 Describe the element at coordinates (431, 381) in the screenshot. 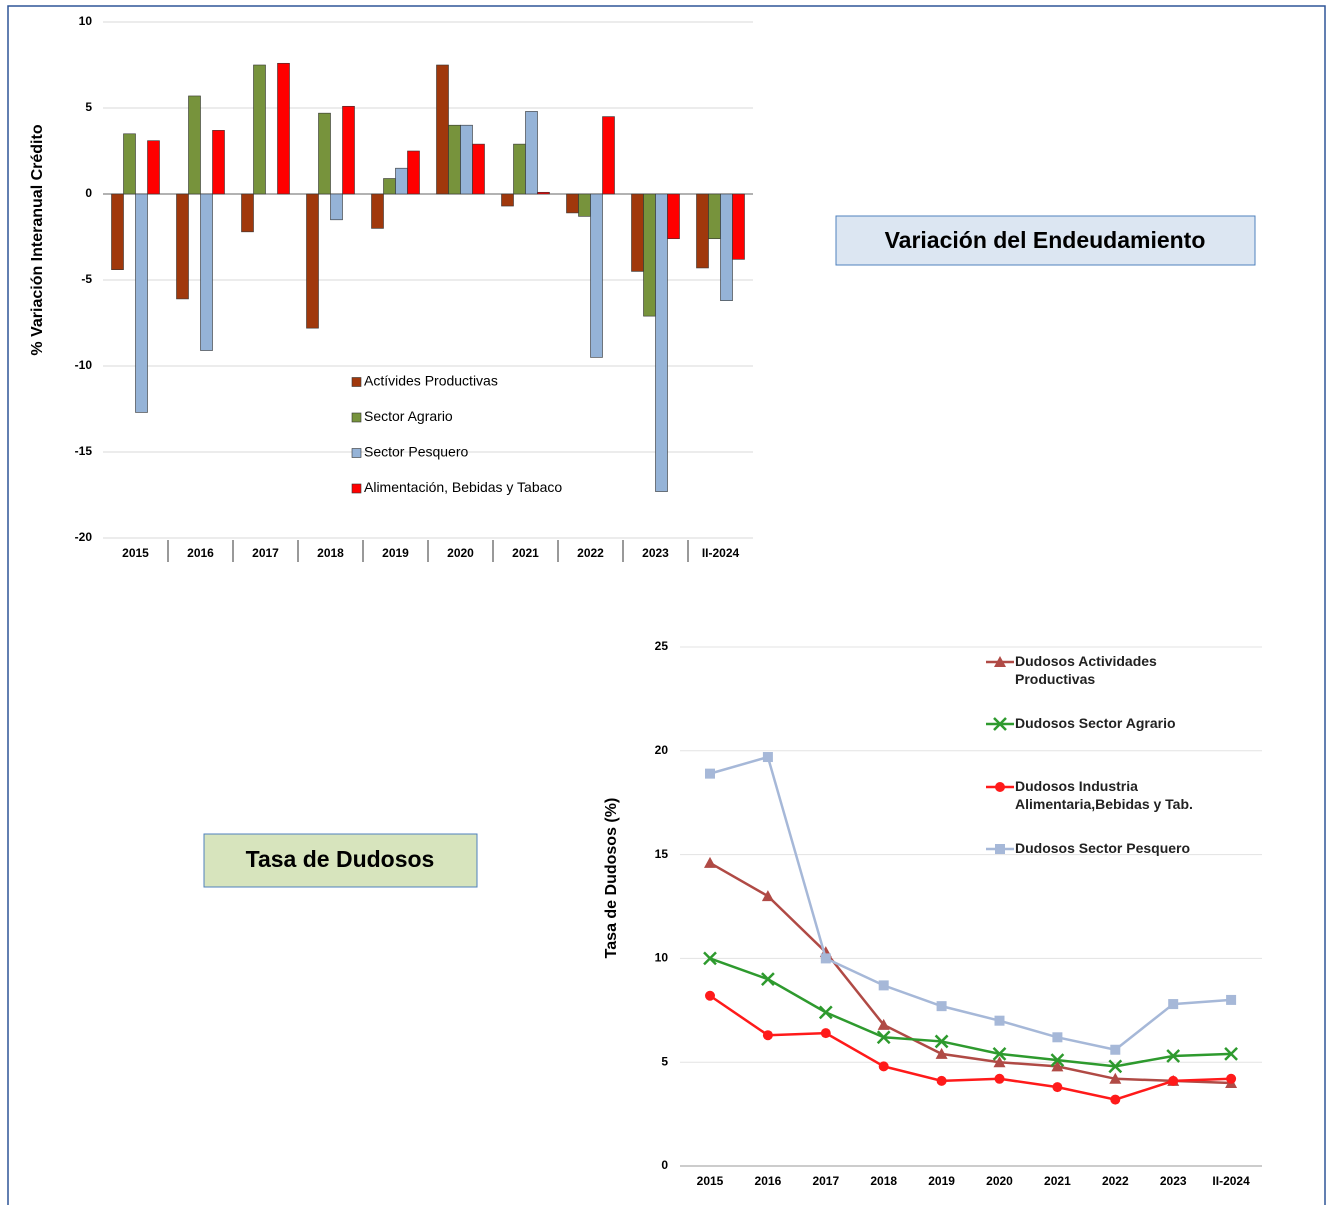

I see `legend-label: Actívides Productivas` at that location.